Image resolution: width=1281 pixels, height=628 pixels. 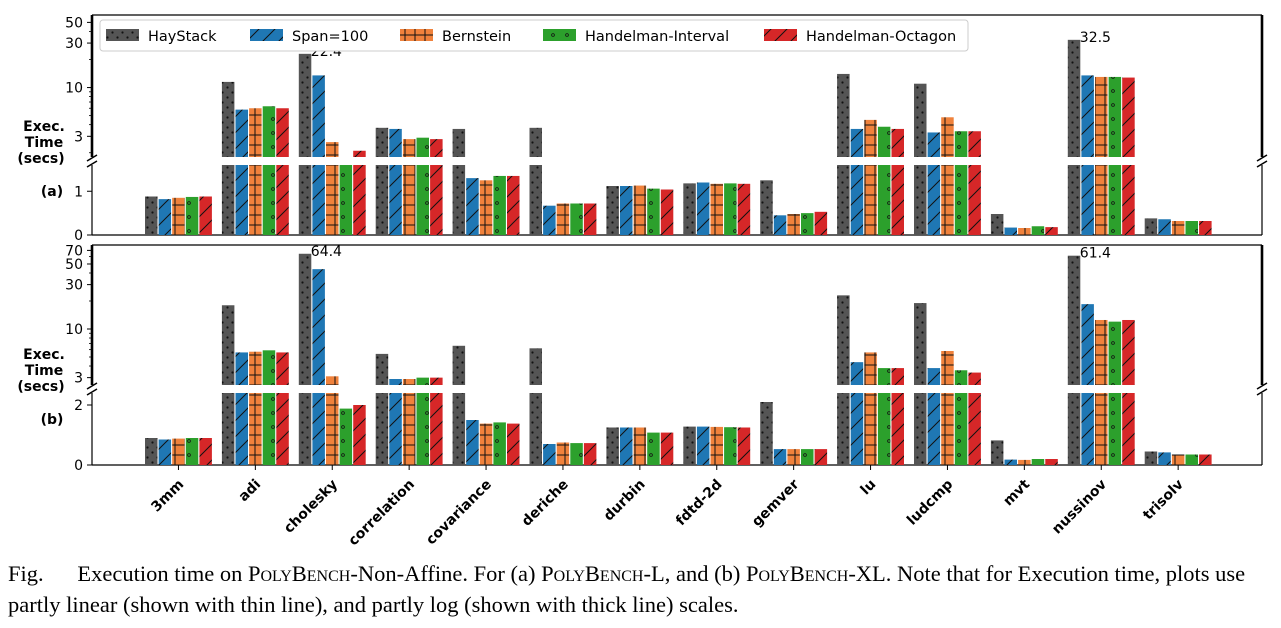 I want to click on panel--a--bar-nussinov-span-100-linear-part, so click(x=1087, y=200).